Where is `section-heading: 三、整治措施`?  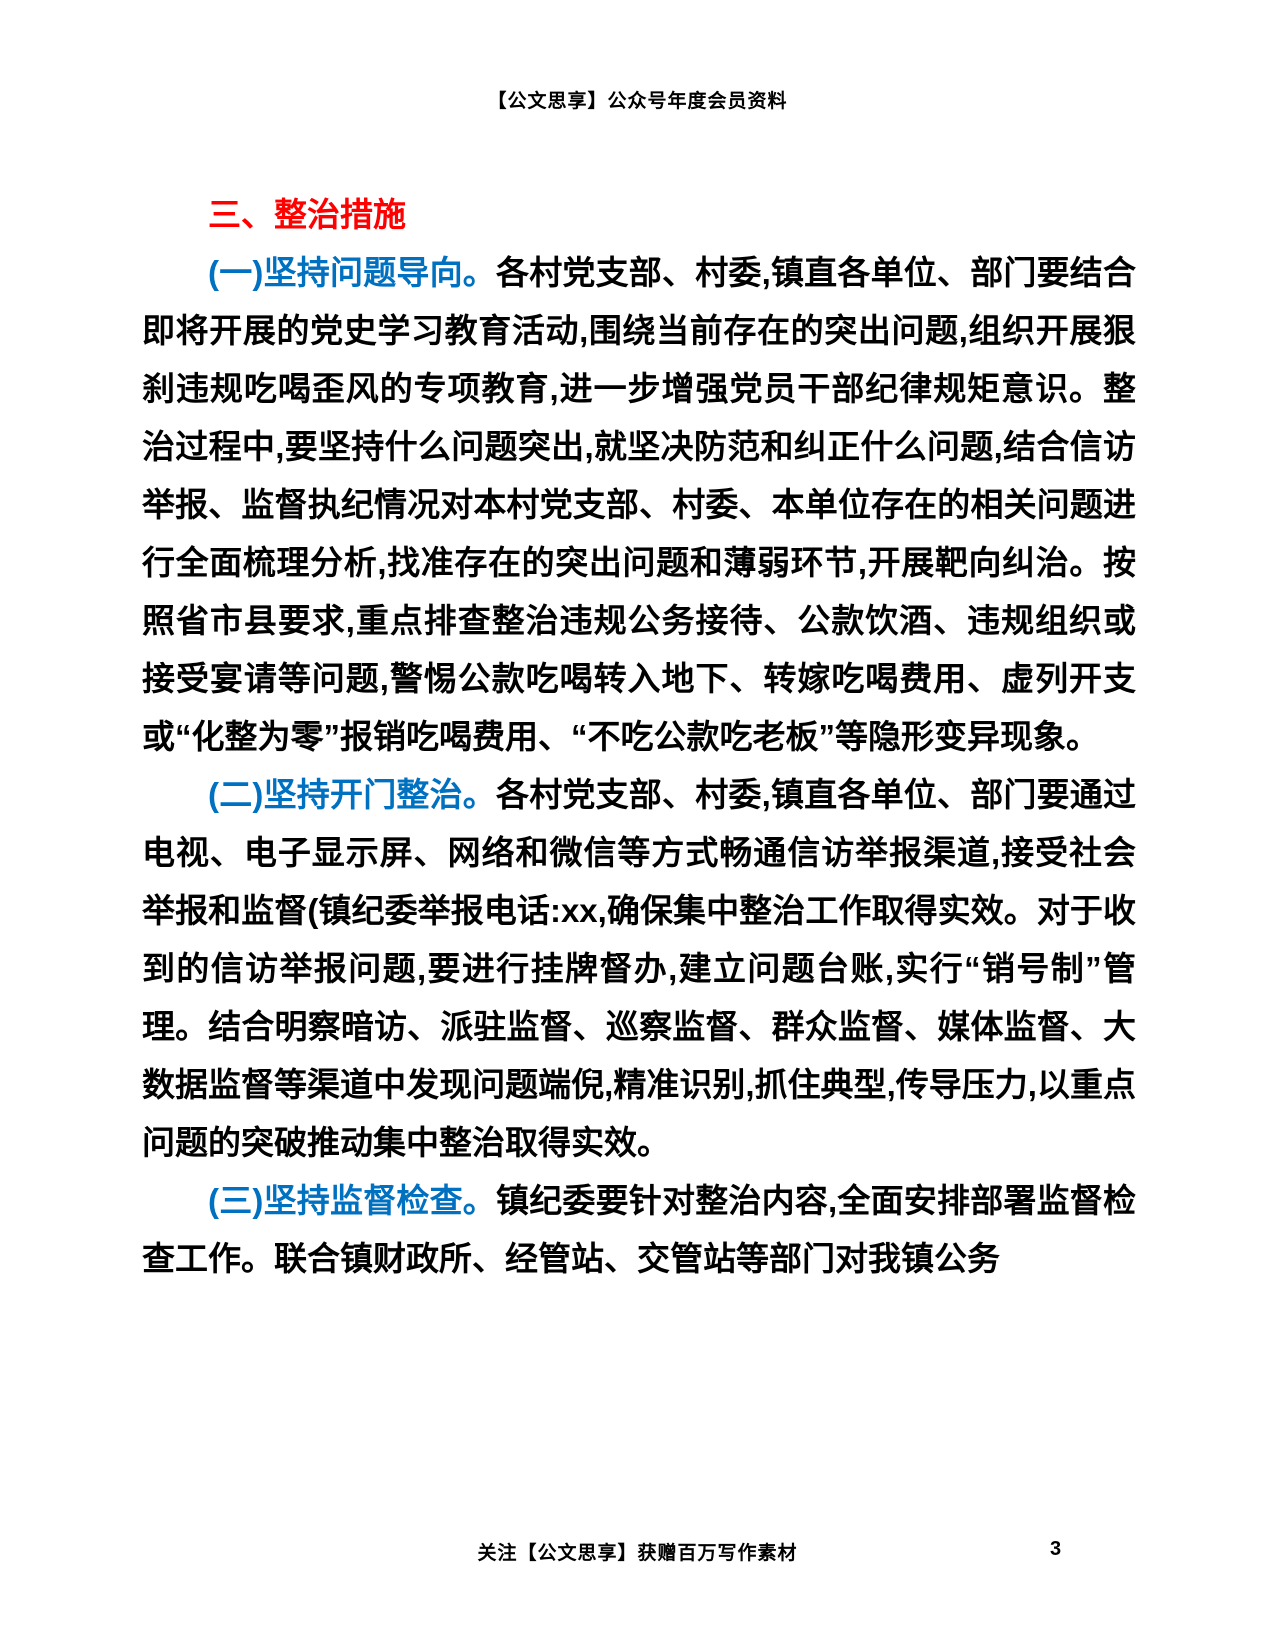
section-heading: 三、整治措施 is located at coordinates (307, 214).